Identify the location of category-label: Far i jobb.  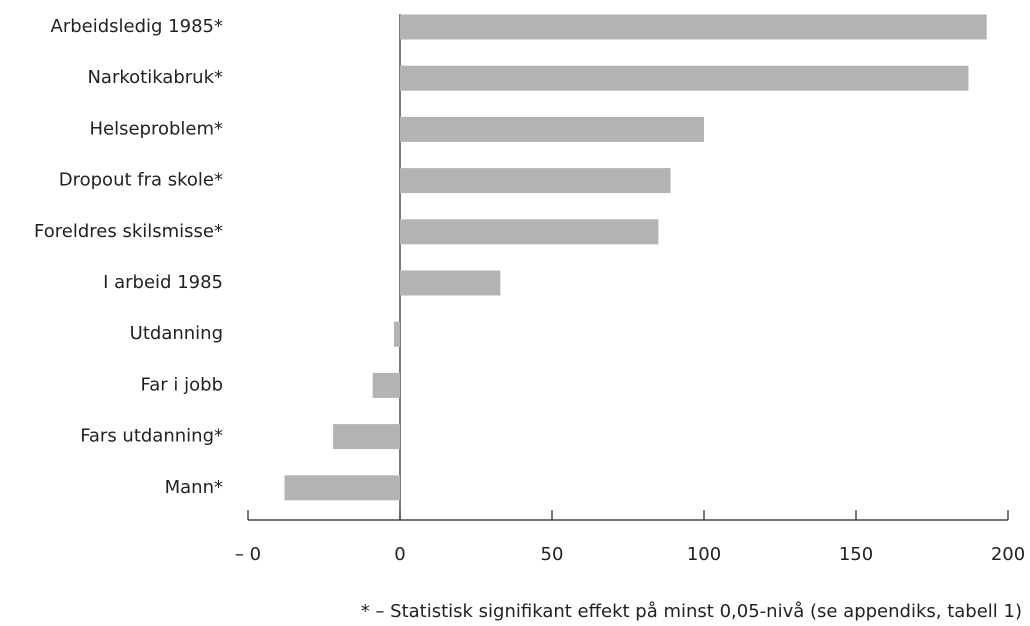
(182, 384).